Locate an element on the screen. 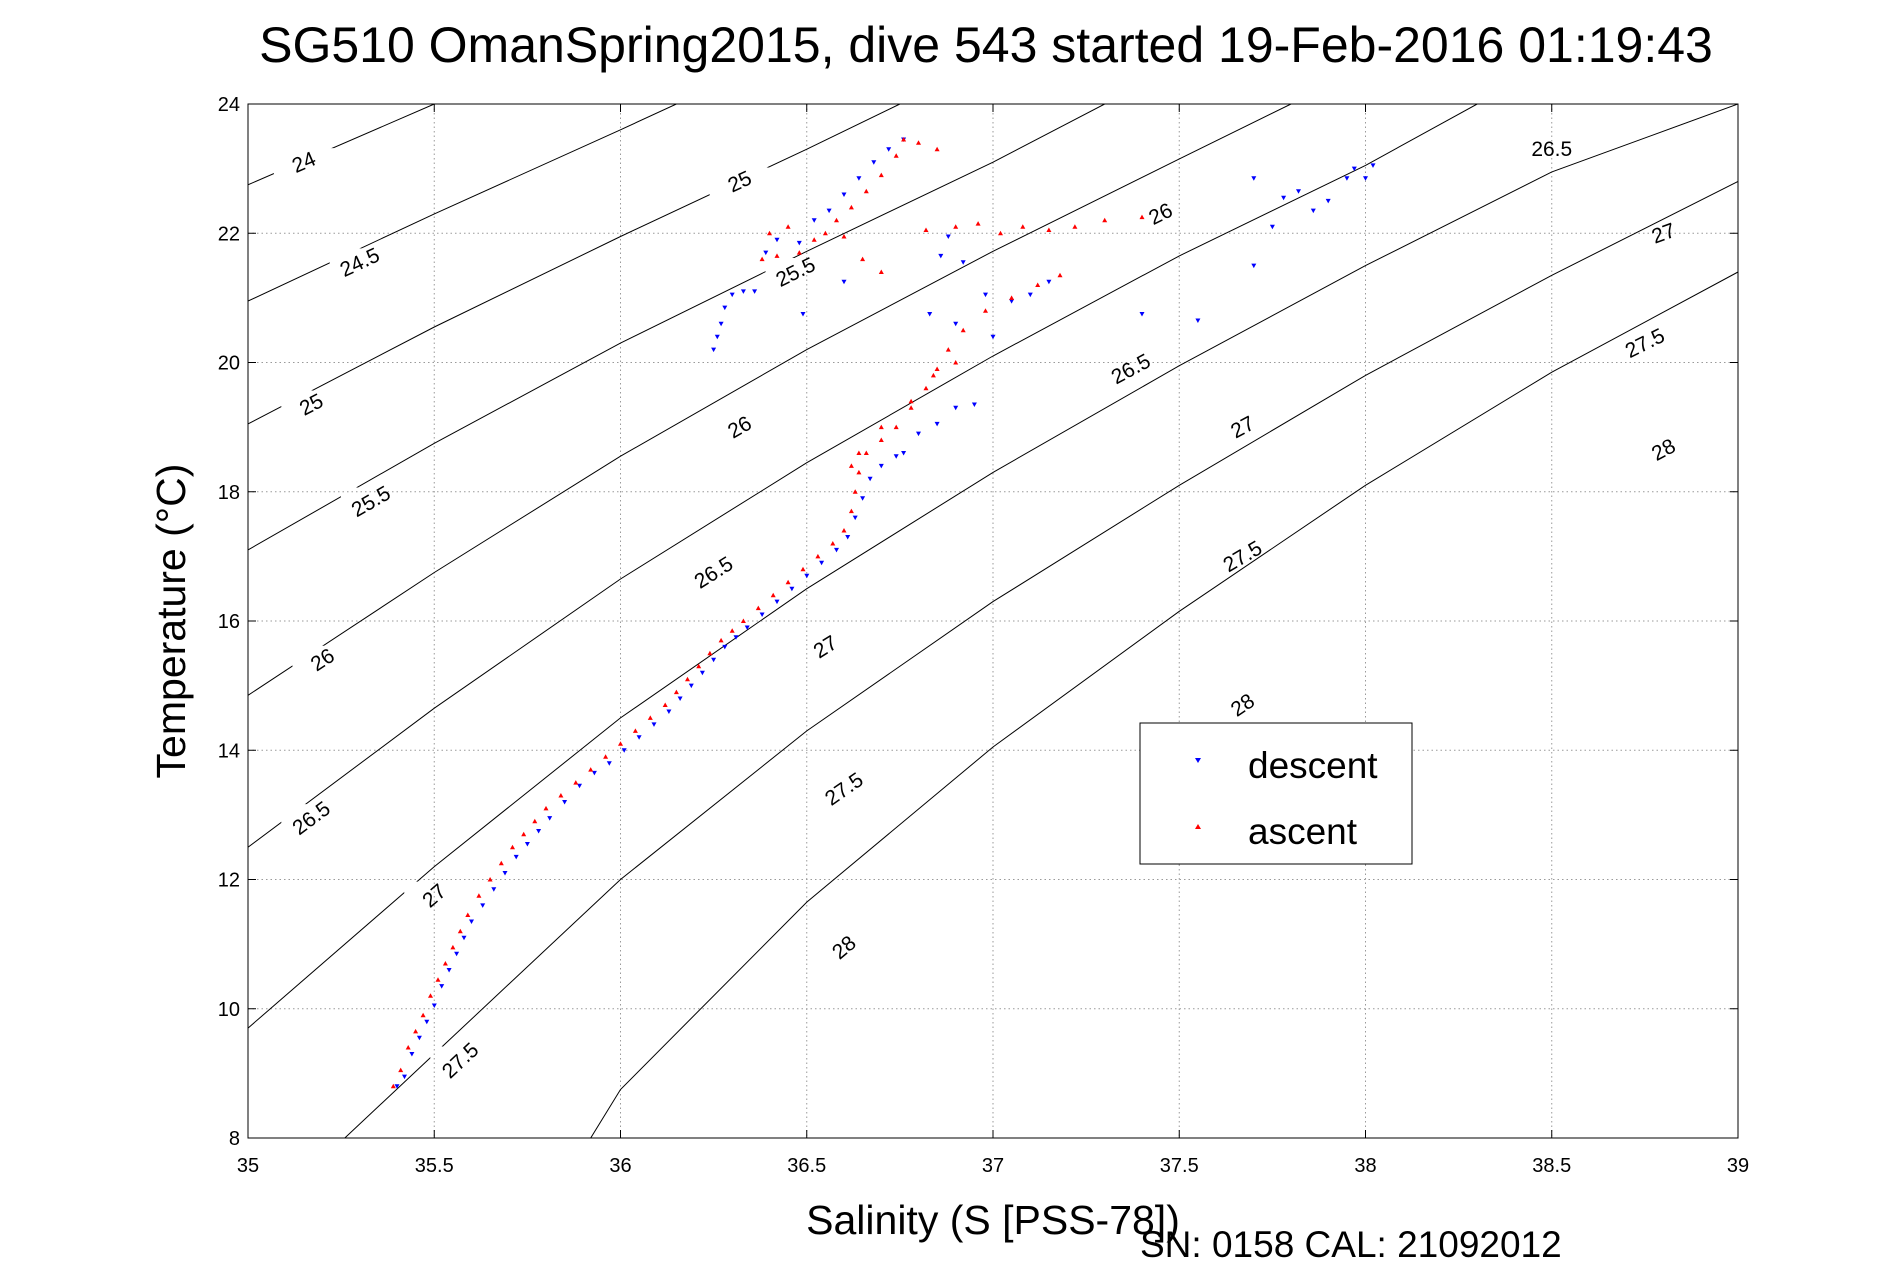  x-tick-label: 37.5 is located at coordinates (1179, 1166).